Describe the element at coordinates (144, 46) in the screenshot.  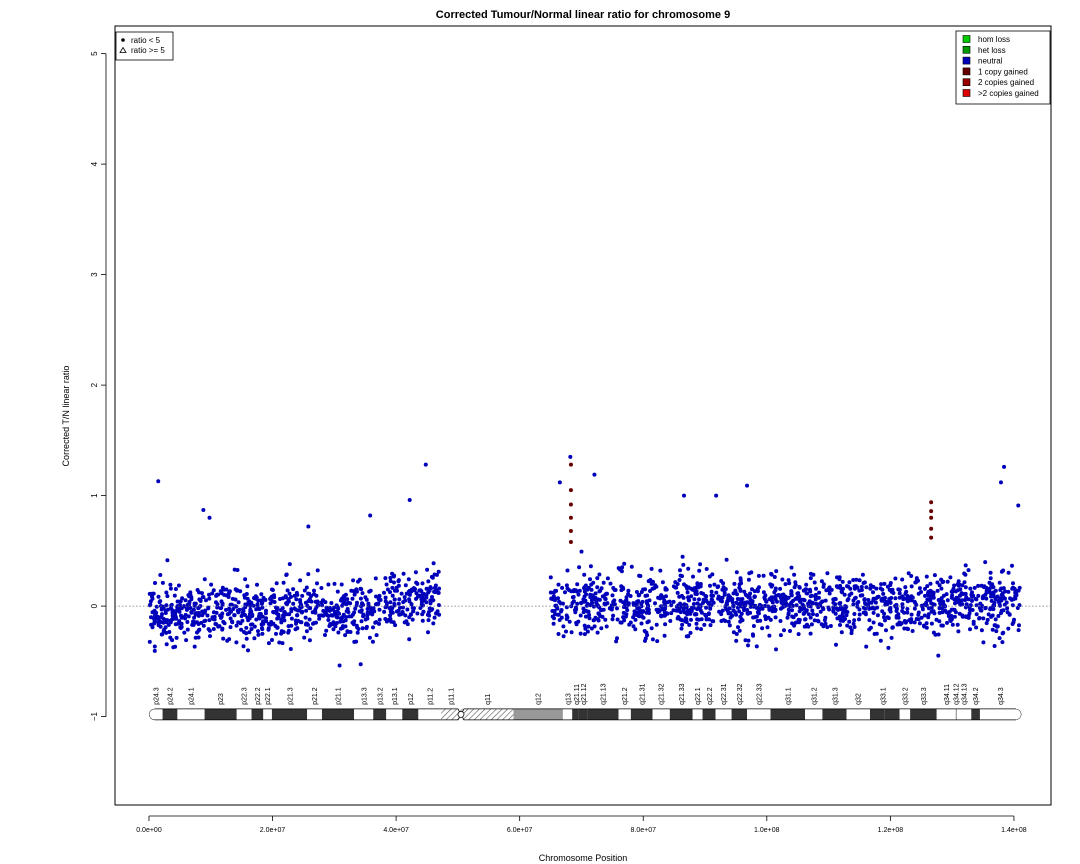
I see `shape-legend-box` at that location.